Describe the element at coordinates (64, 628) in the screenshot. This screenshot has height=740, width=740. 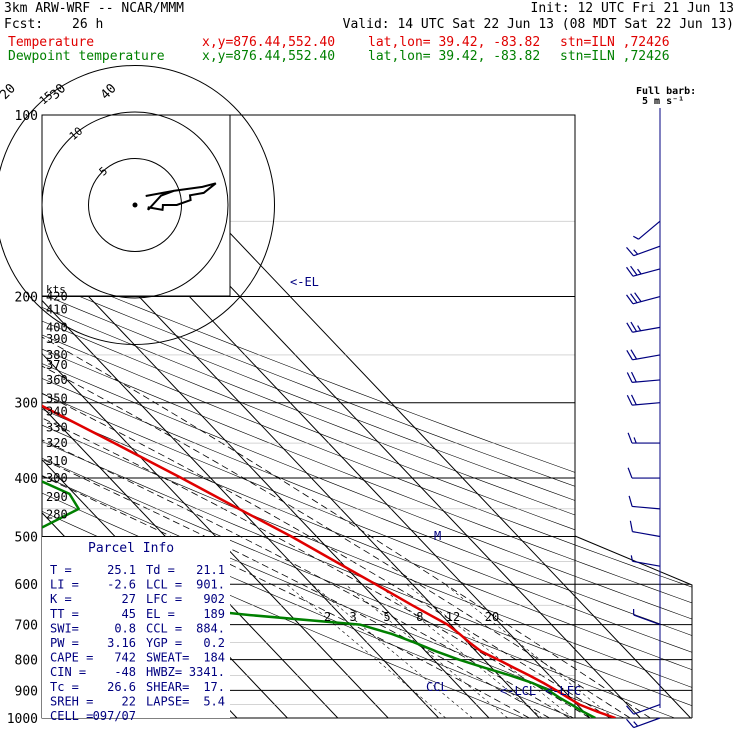
I see `parcel-field-label: SWI=` at that location.